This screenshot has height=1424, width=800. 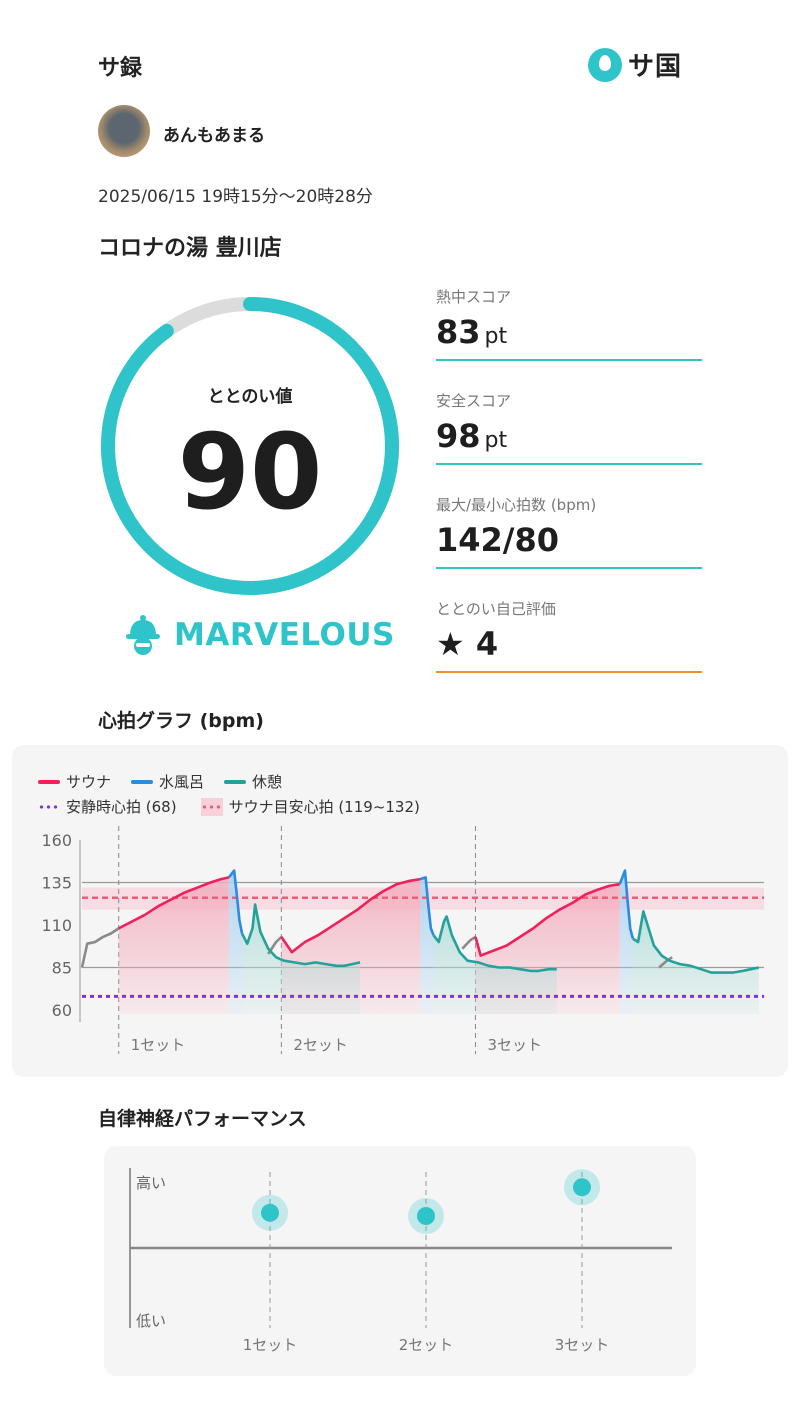 I want to click on stat-safety-score: 安全スコア 98 pt, so click(x=569, y=427).